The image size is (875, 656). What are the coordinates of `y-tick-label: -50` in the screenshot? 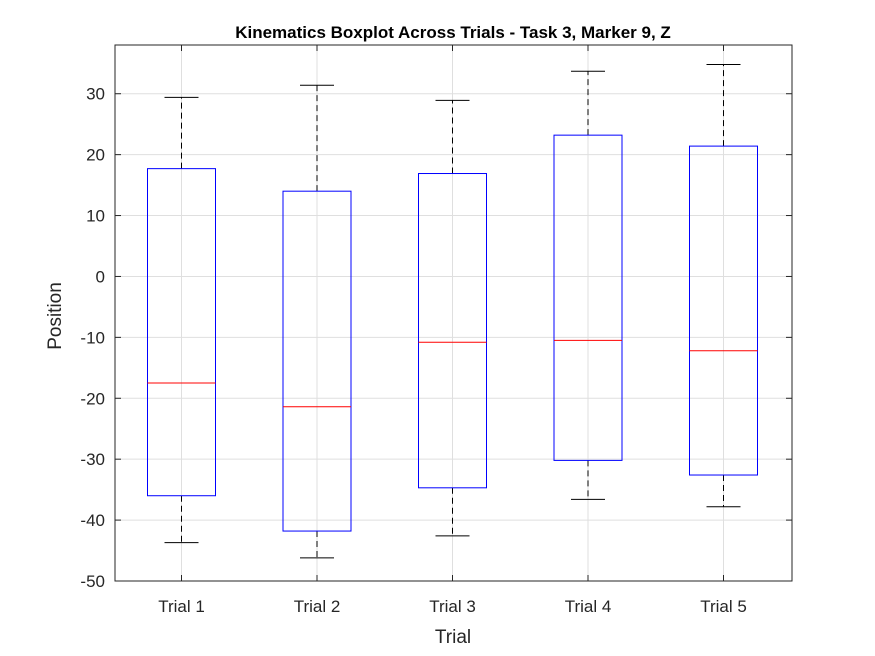 It's located at (92, 581).